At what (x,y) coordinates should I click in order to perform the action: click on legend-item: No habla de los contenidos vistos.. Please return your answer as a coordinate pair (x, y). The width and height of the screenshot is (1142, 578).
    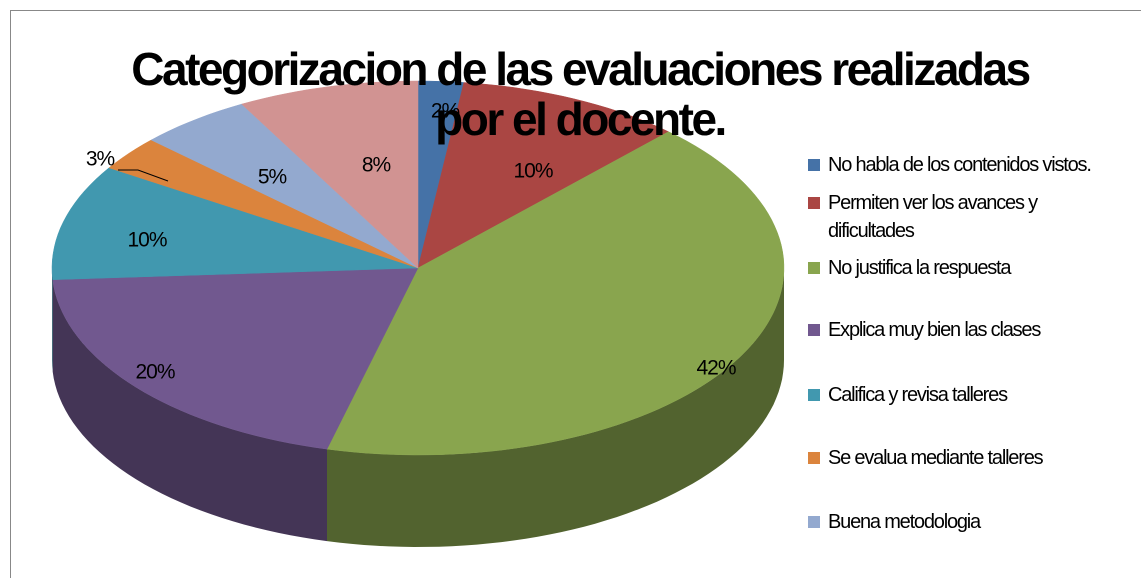
    Looking at the image, I should click on (968, 165).